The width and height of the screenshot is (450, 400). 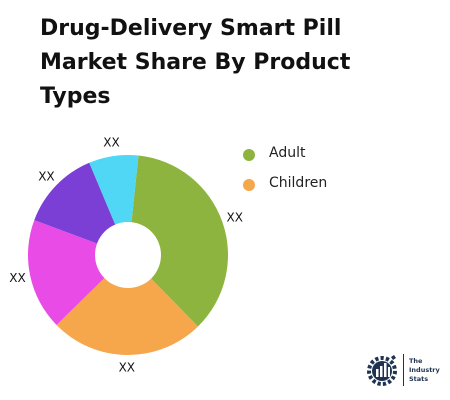 What do you see at coordinates (287, 153) in the screenshot?
I see `legend-label-adult: Adult` at bounding box center [287, 153].